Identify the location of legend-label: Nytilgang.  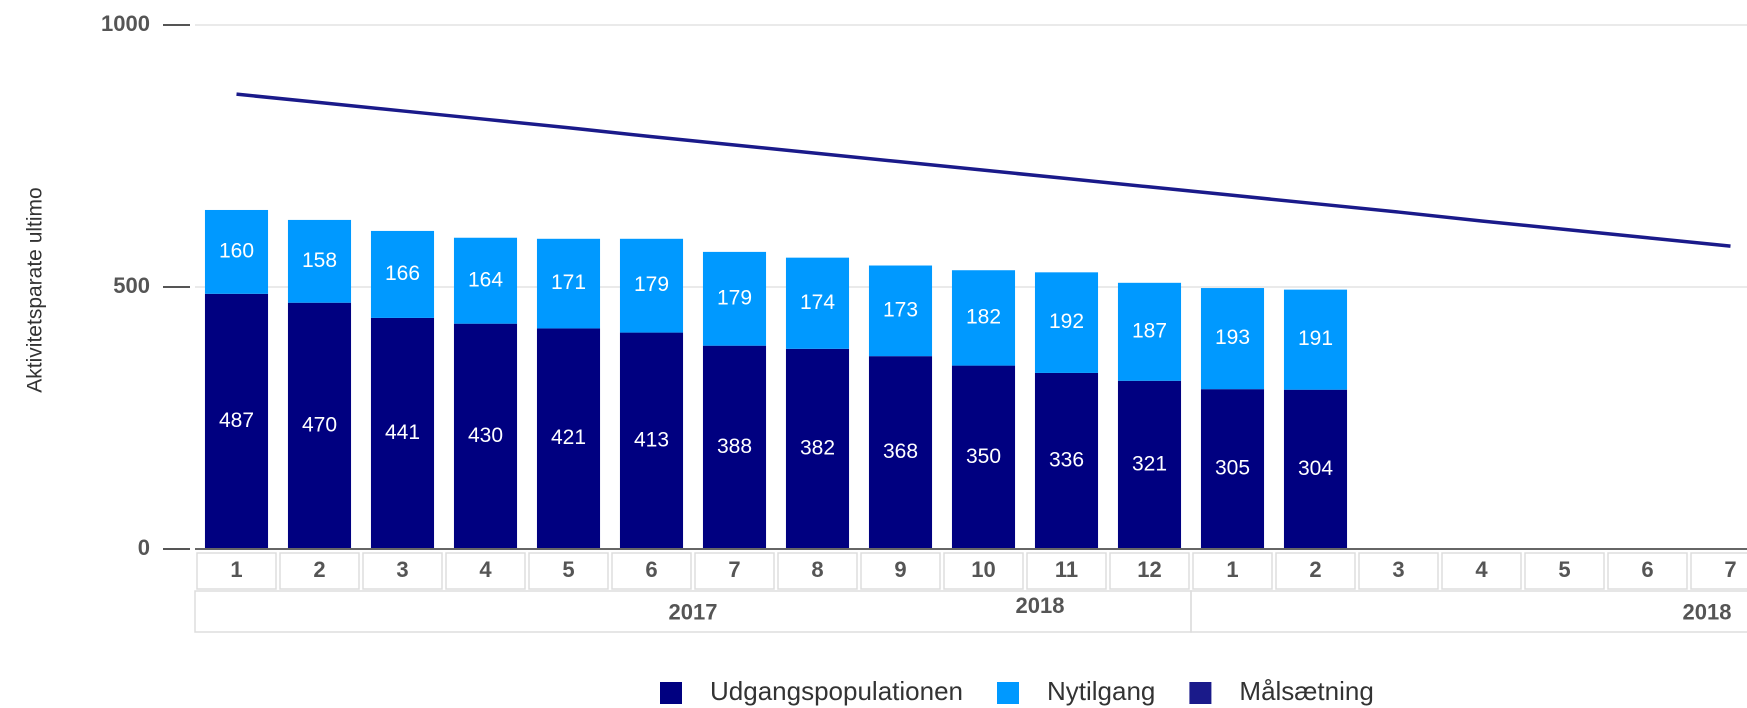
(1101, 691).